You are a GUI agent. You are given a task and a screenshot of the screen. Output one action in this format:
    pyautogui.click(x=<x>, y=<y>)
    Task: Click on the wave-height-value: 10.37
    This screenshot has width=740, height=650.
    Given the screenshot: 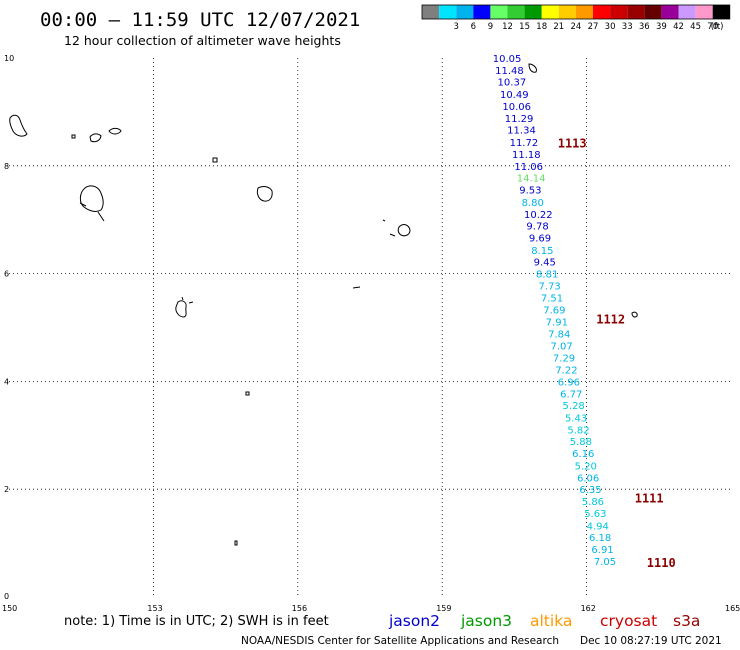 What is the action you would take?
    pyautogui.click(x=512, y=83)
    